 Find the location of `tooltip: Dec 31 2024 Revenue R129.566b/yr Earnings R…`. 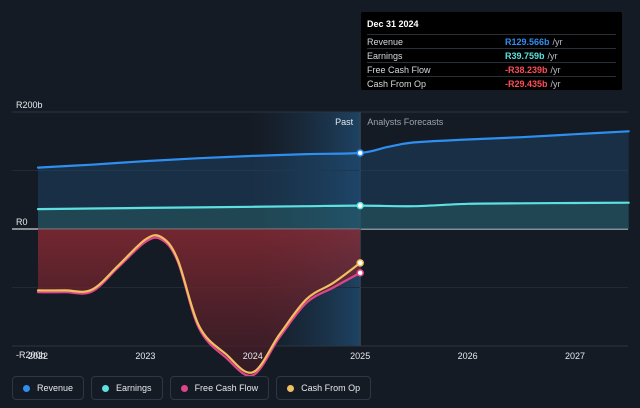

tooltip: Dec 31 2024 Revenue R129.566b/yr Earnings R… is located at coordinates (491, 51).